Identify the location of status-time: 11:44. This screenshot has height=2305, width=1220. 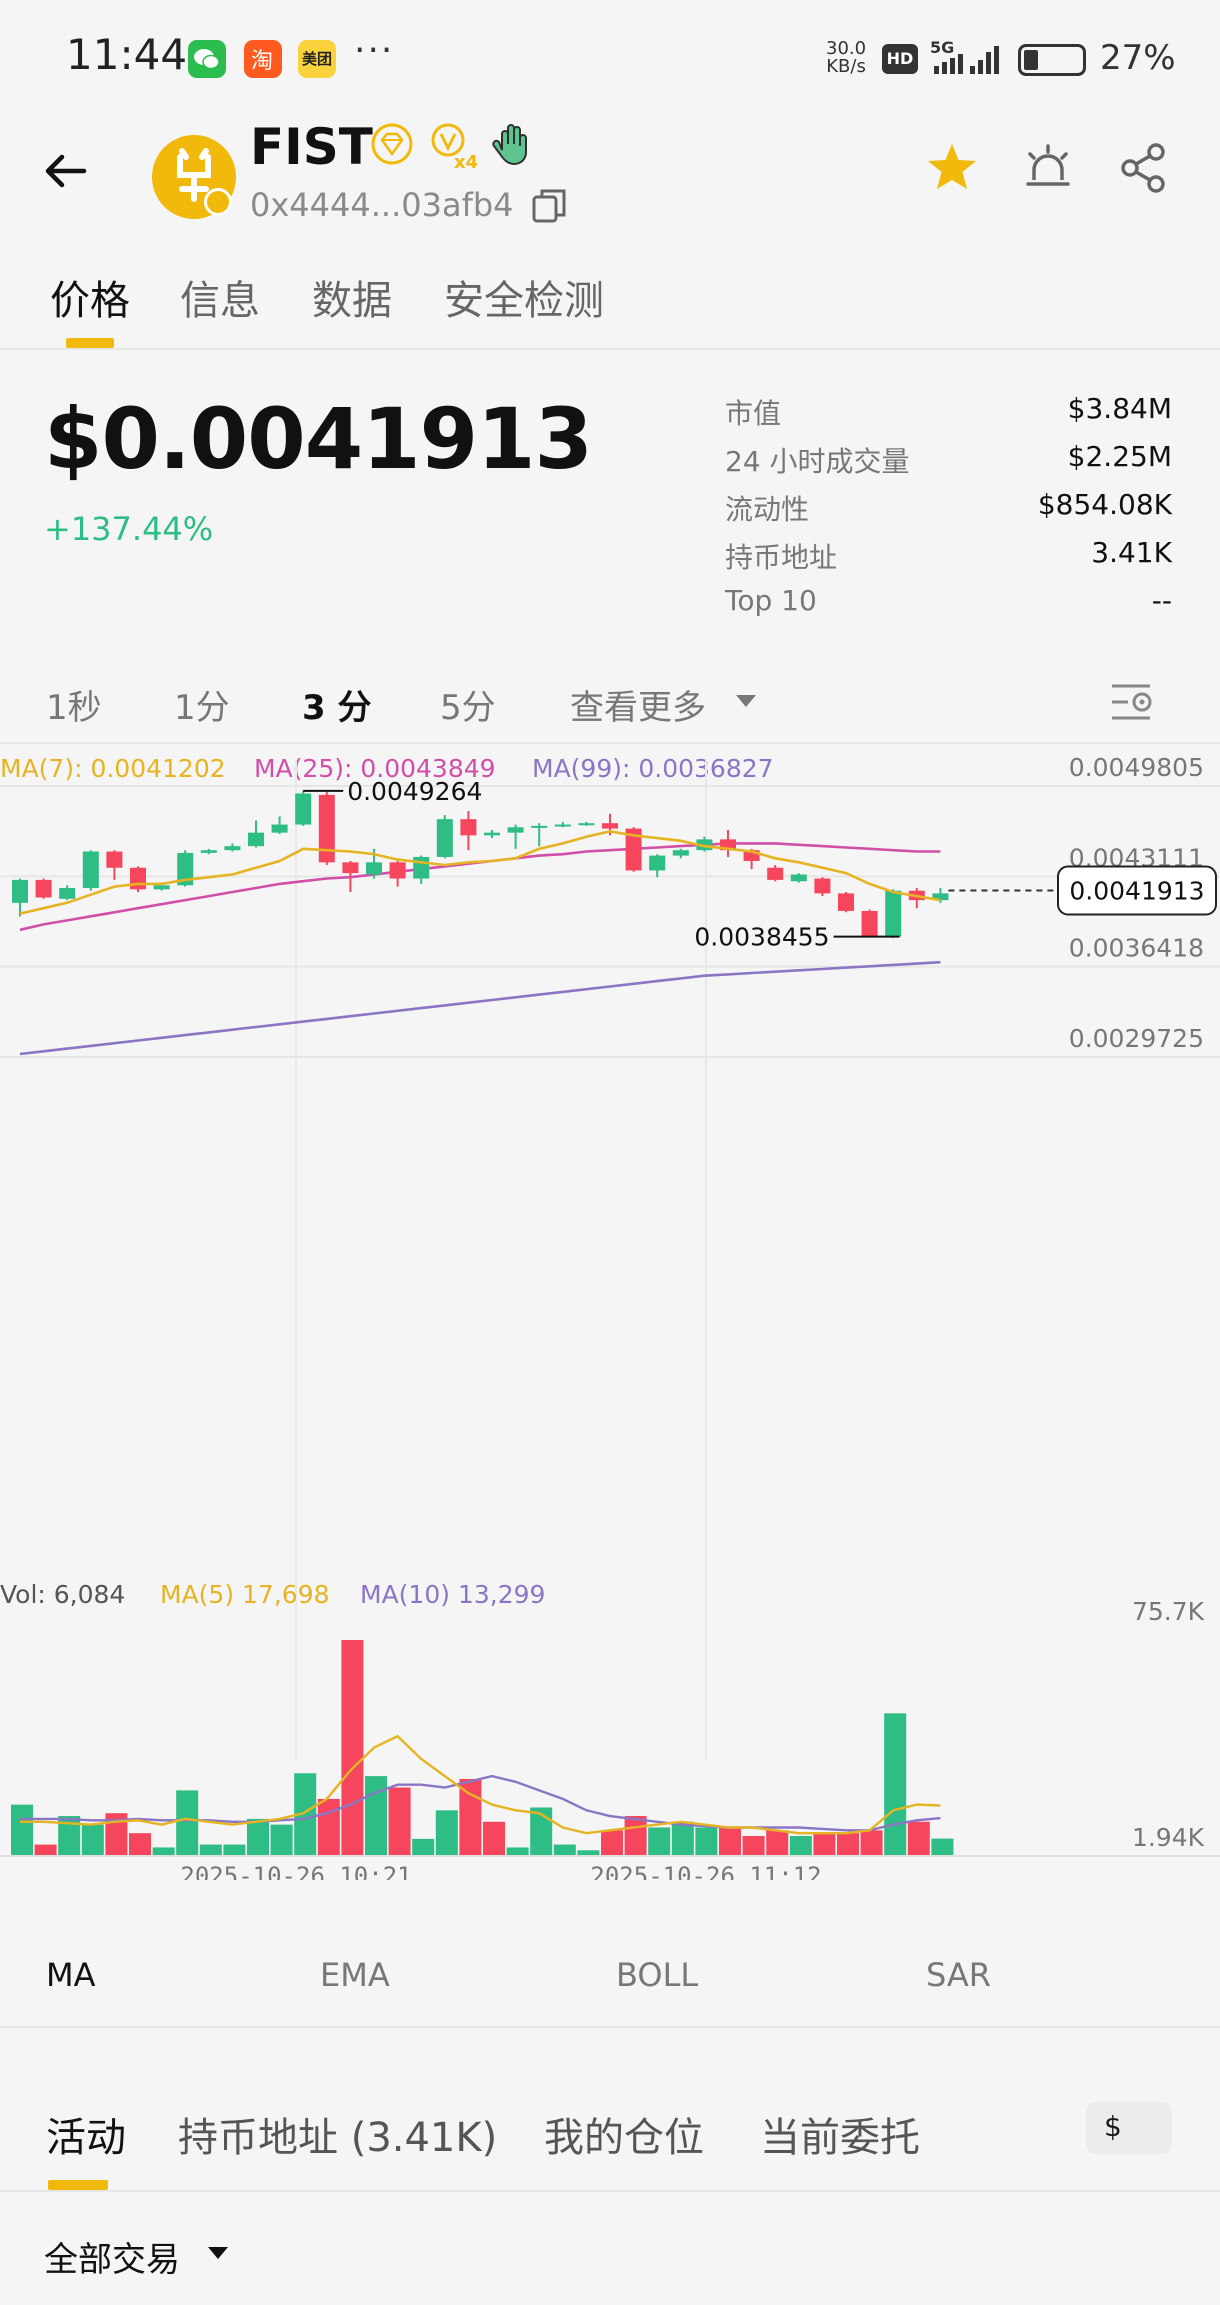
(127, 54).